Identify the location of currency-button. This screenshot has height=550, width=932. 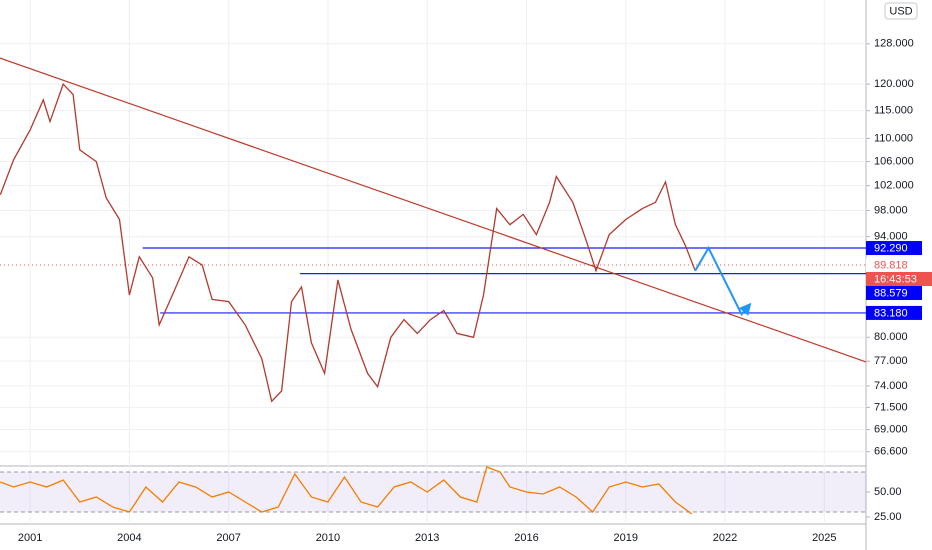
(901, 11).